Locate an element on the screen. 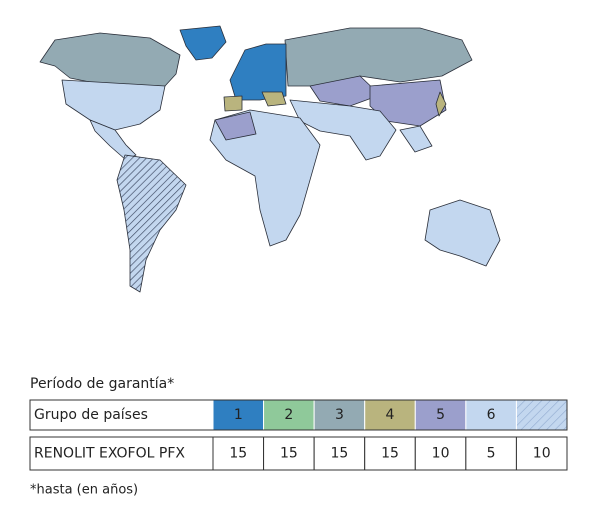  group-label: 4 is located at coordinates (390, 415).